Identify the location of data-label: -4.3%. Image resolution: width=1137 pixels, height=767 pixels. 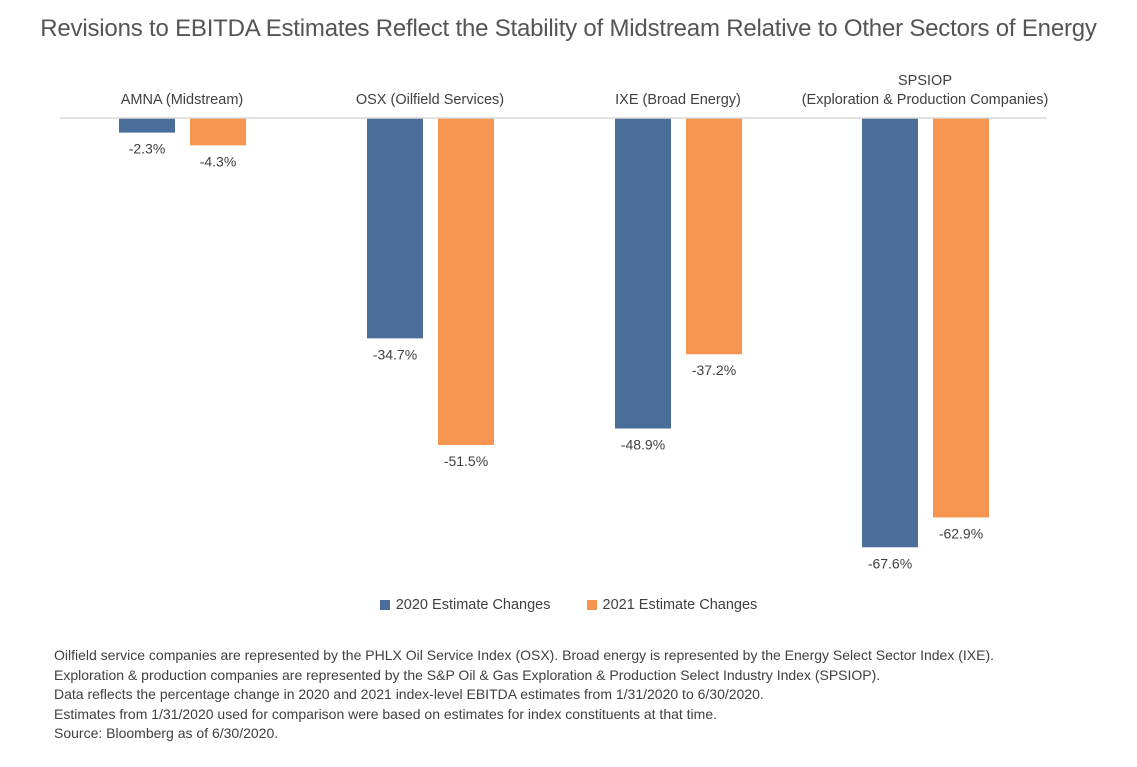
(218, 161).